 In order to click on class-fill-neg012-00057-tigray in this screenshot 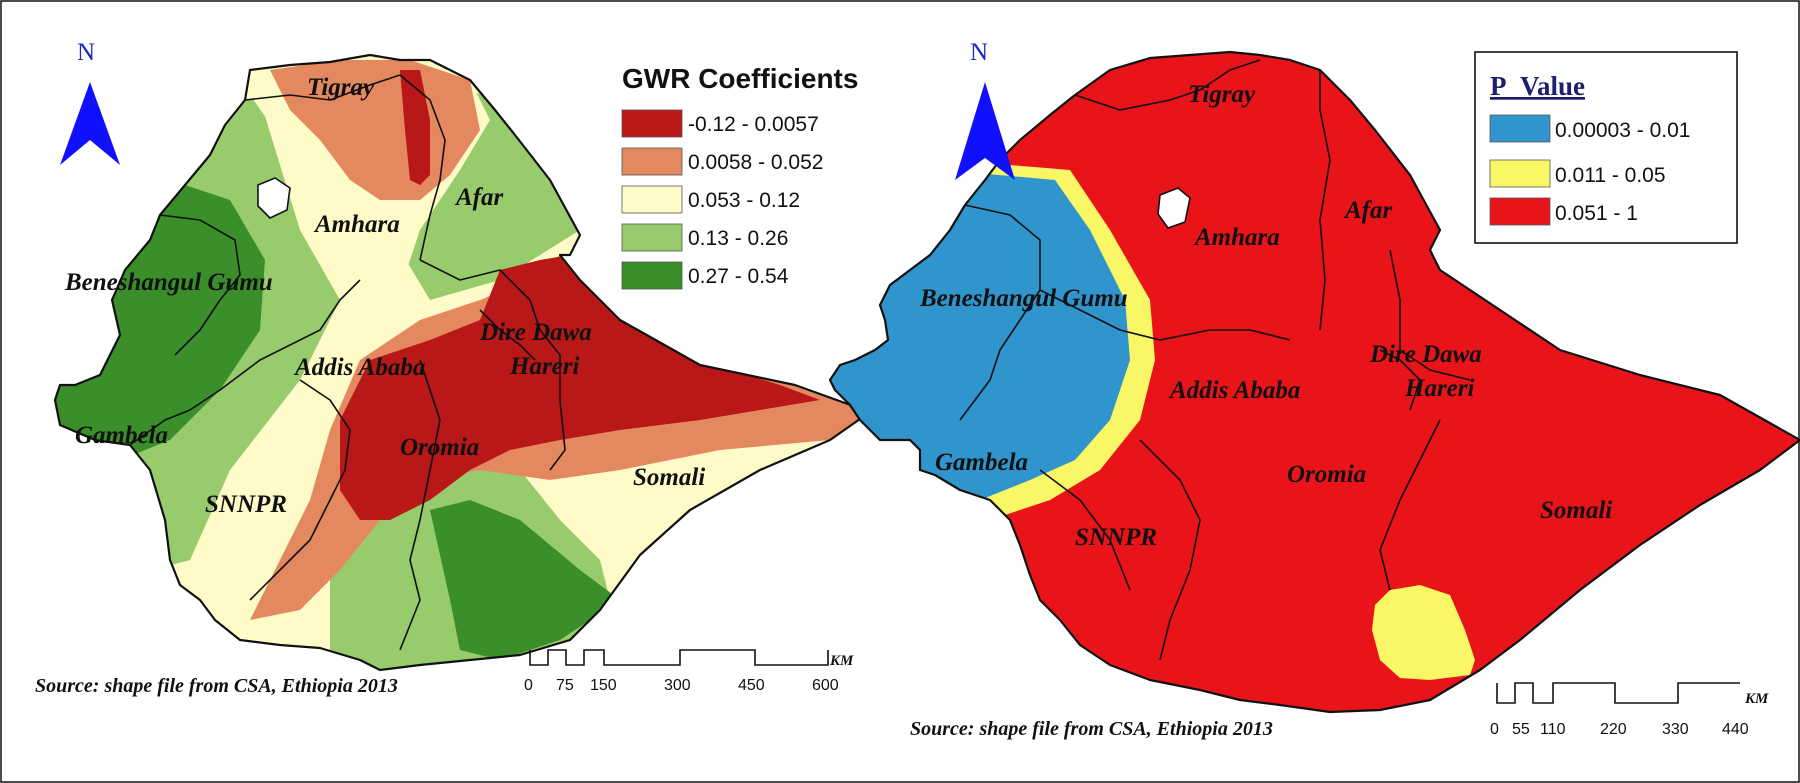, I will do `click(415, 127)`.